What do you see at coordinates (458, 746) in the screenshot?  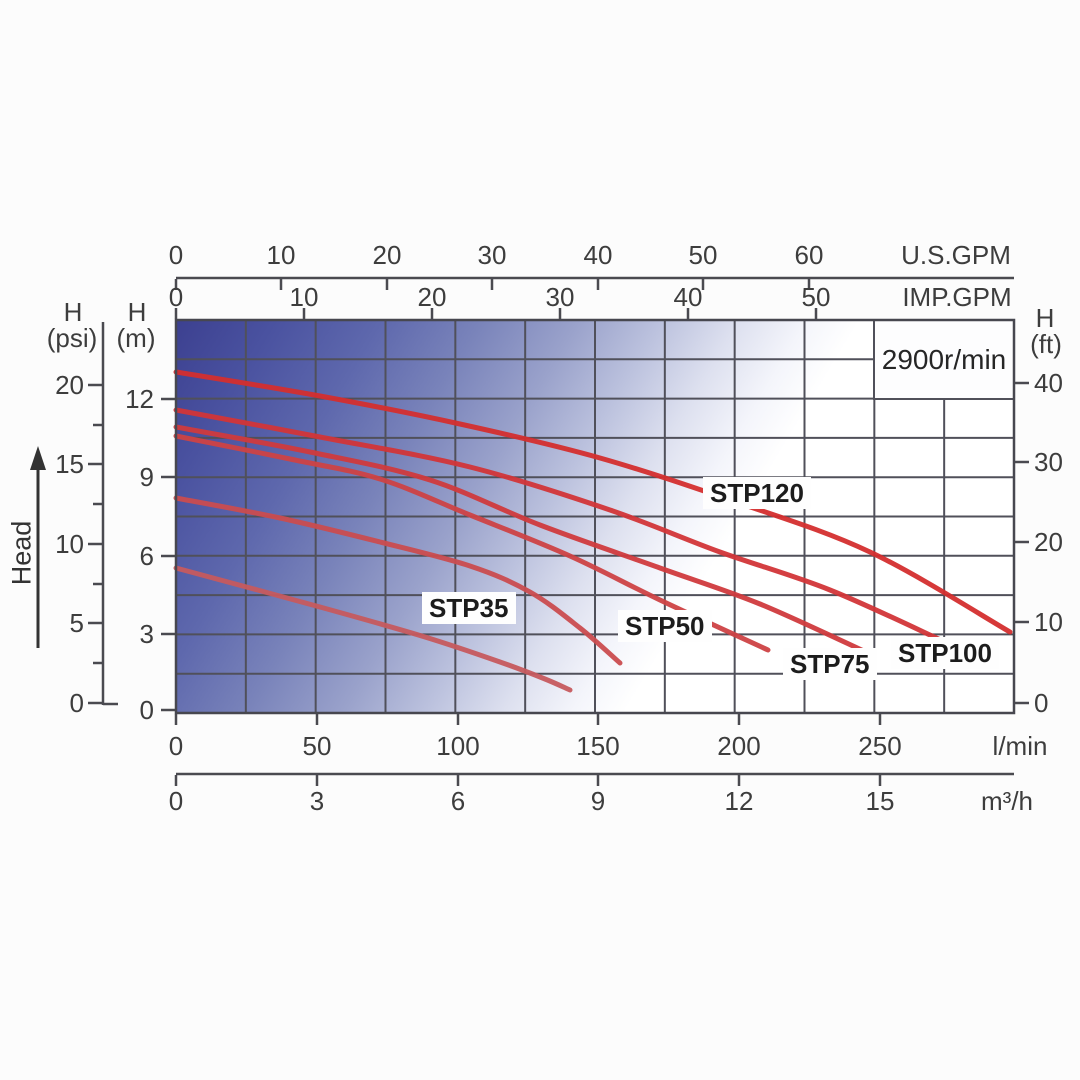 I see `tick-lmin-100: 100` at bounding box center [458, 746].